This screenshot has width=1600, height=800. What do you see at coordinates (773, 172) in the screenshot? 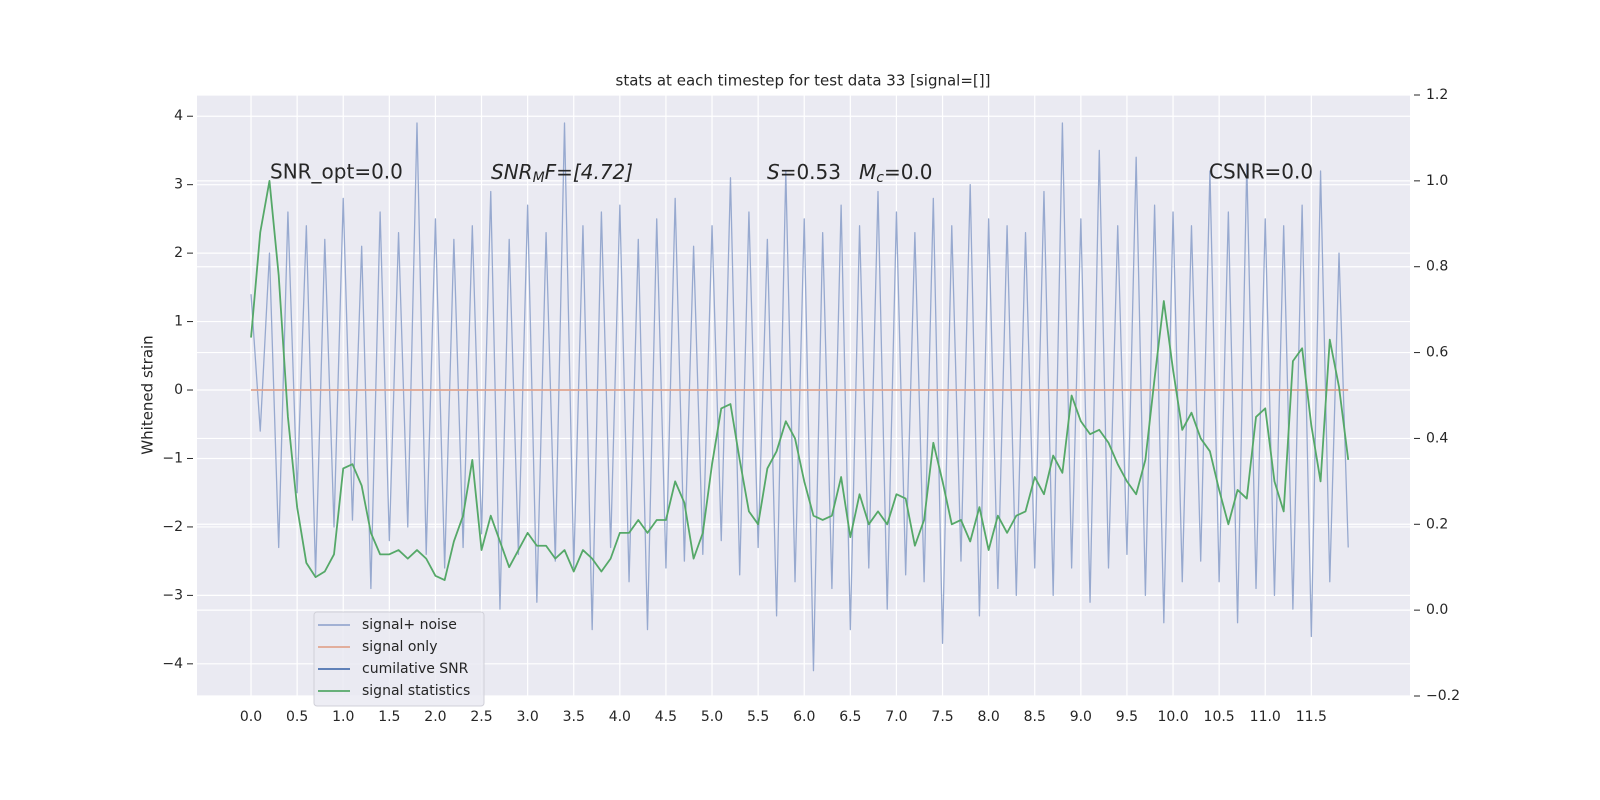
I see `annotation-part: S` at bounding box center [773, 172].